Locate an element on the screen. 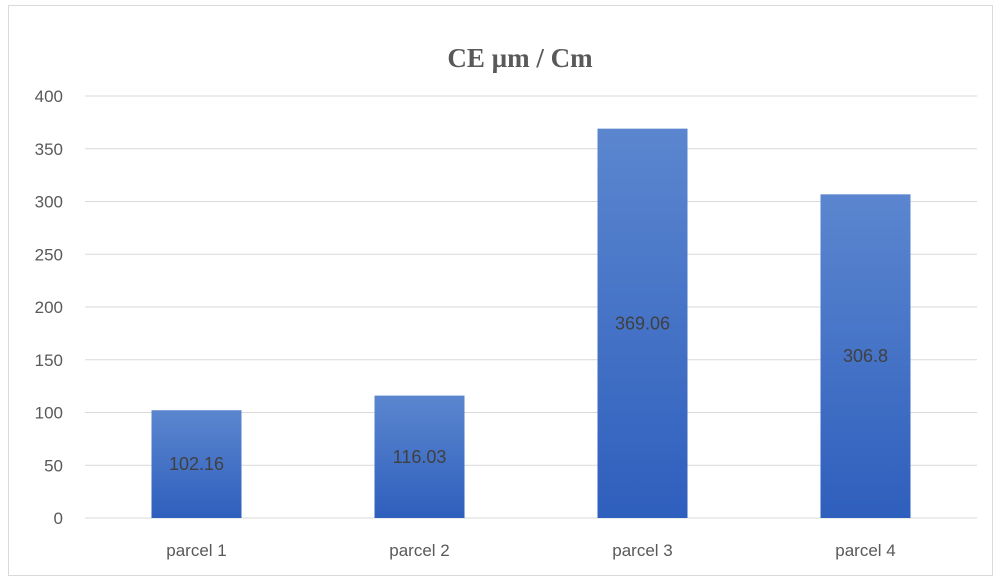 This screenshot has width=995, height=578. data-label-2: 116.03 is located at coordinates (420, 457).